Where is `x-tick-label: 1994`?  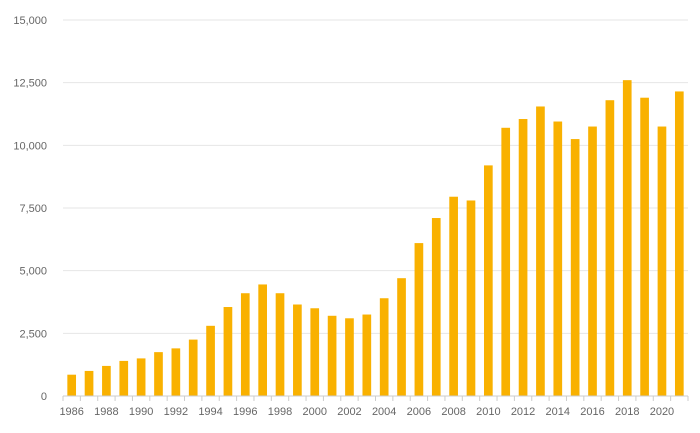
x-tick-label: 1994 is located at coordinates (210, 412).